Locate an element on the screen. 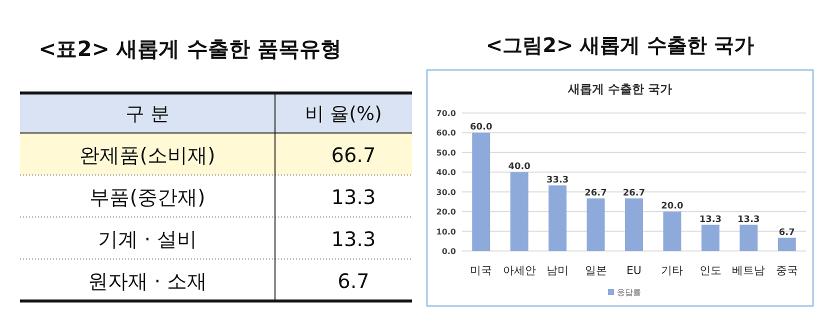  y-tick-label: 20.0 is located at coordinates (446, 212).